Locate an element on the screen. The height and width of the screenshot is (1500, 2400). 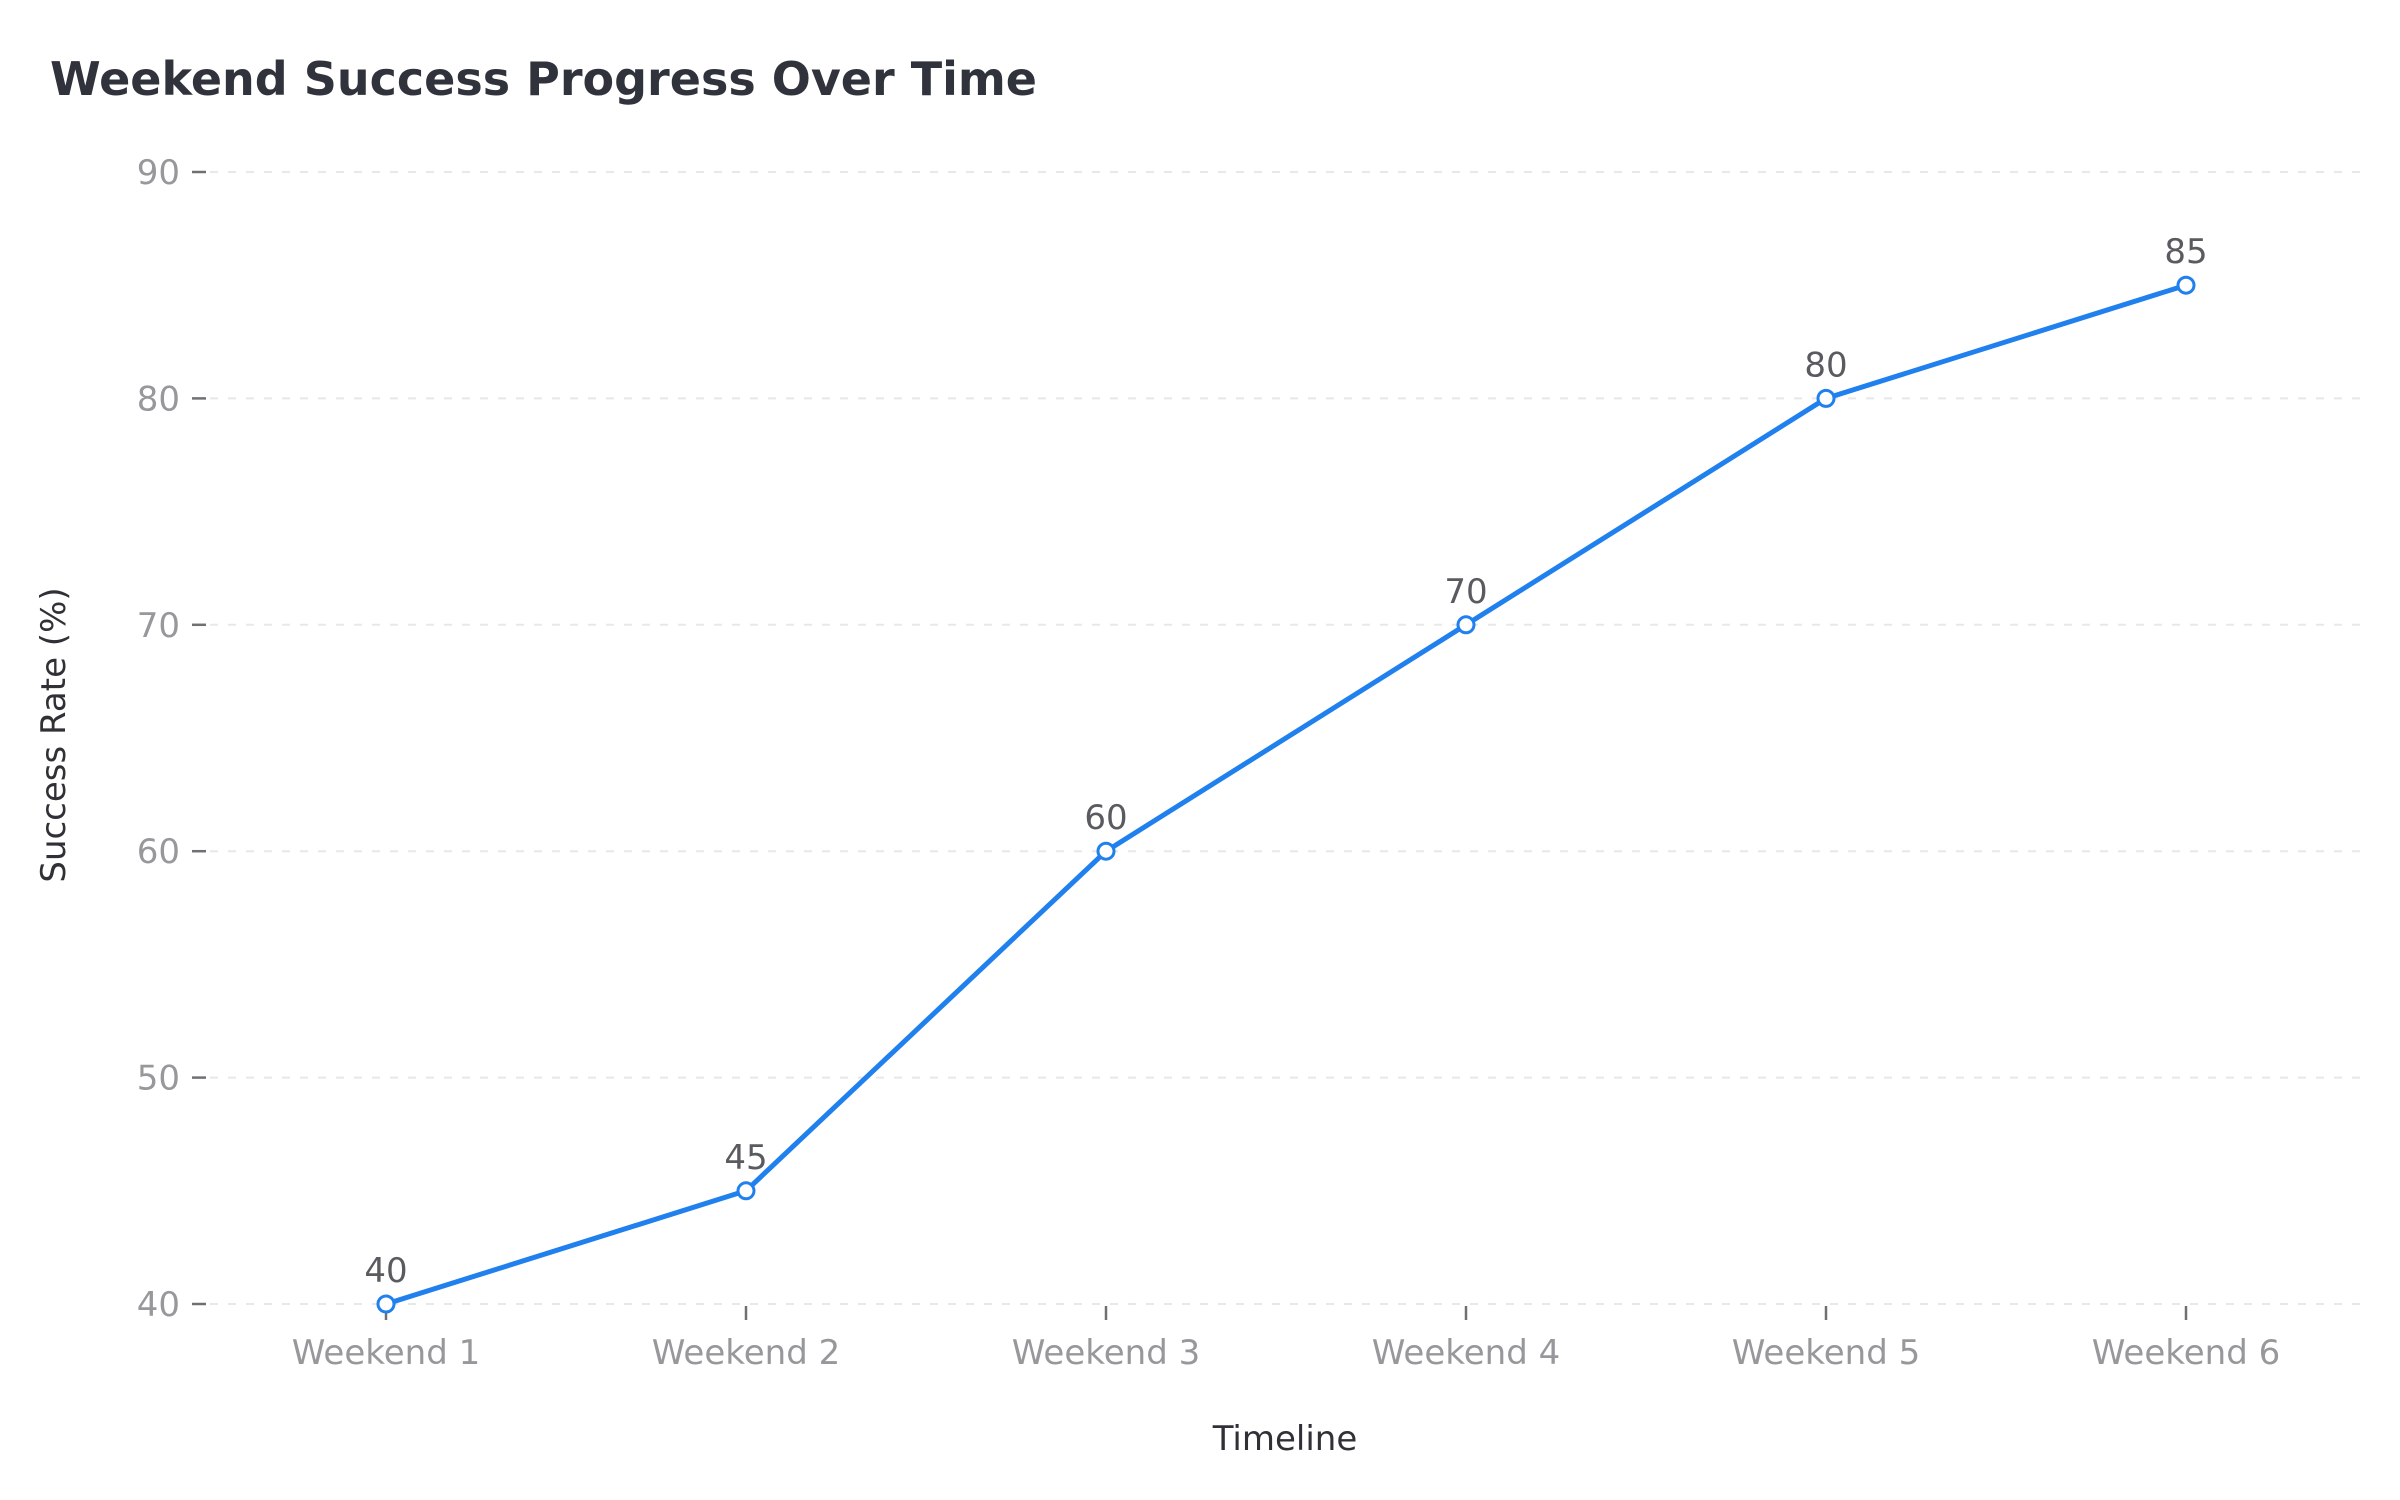
x-tick-label: Weekend 5 is located at coordinates (1826, 1353).